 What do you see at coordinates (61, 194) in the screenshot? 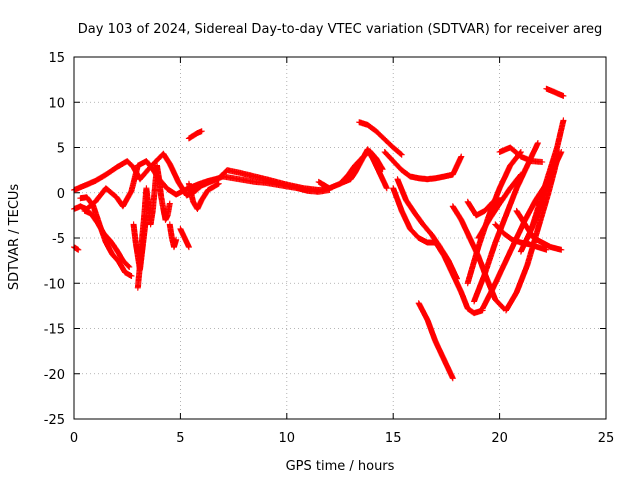
I see `y-tick-label: 0` at bounding box center [61, 194].